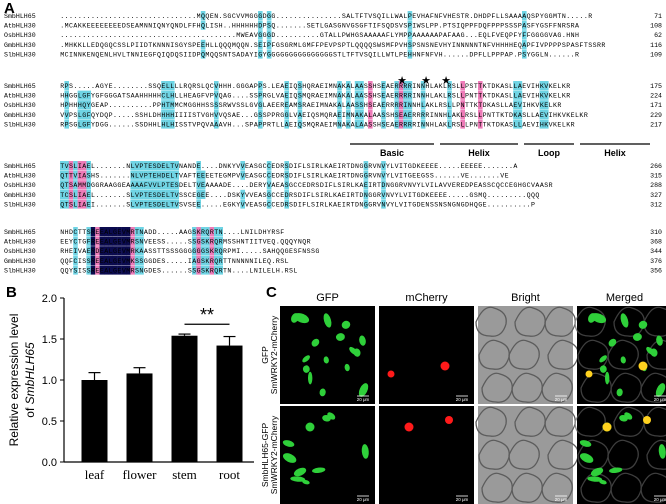  I want to click on residue: C, so click(212, 86).